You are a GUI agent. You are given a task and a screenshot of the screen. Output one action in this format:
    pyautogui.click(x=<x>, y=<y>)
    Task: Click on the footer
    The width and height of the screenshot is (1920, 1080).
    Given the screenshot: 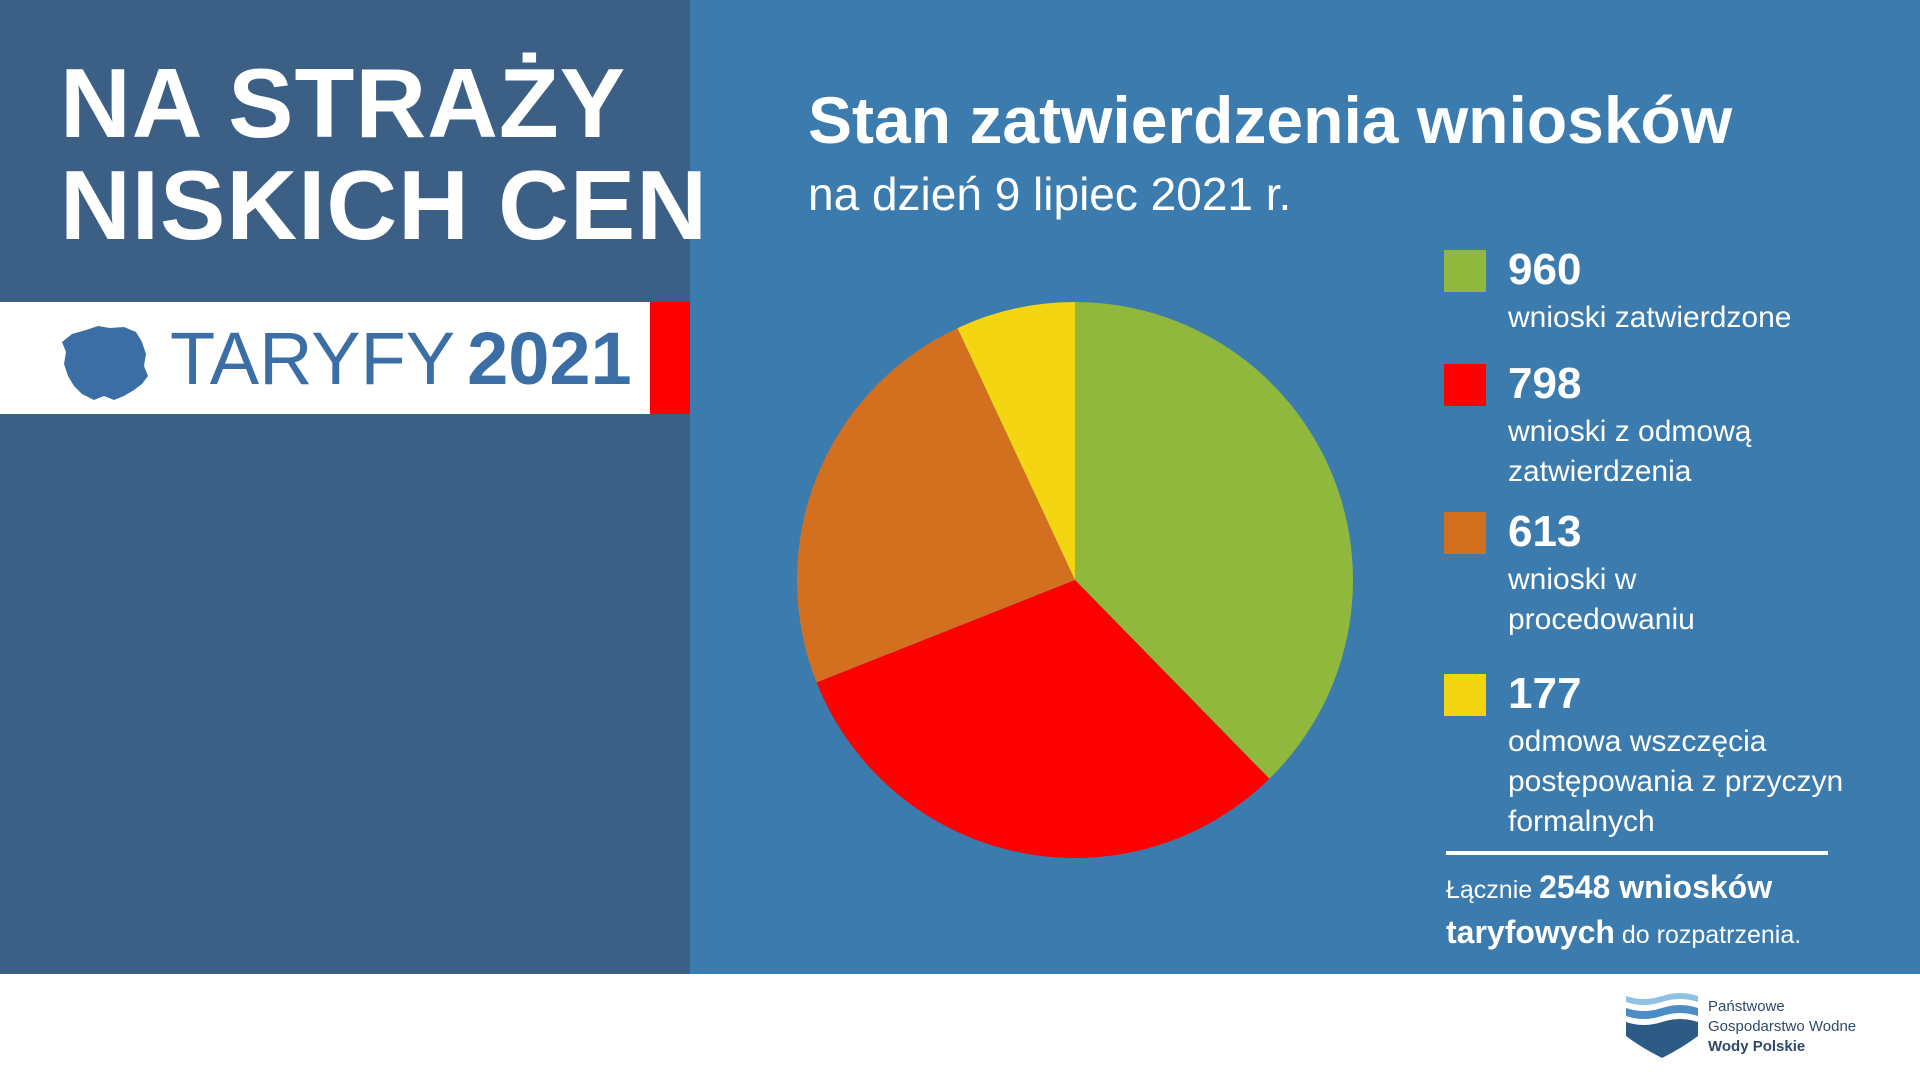 What is the action you would take?
    pyautogui.click(x=960, y=1027)
    